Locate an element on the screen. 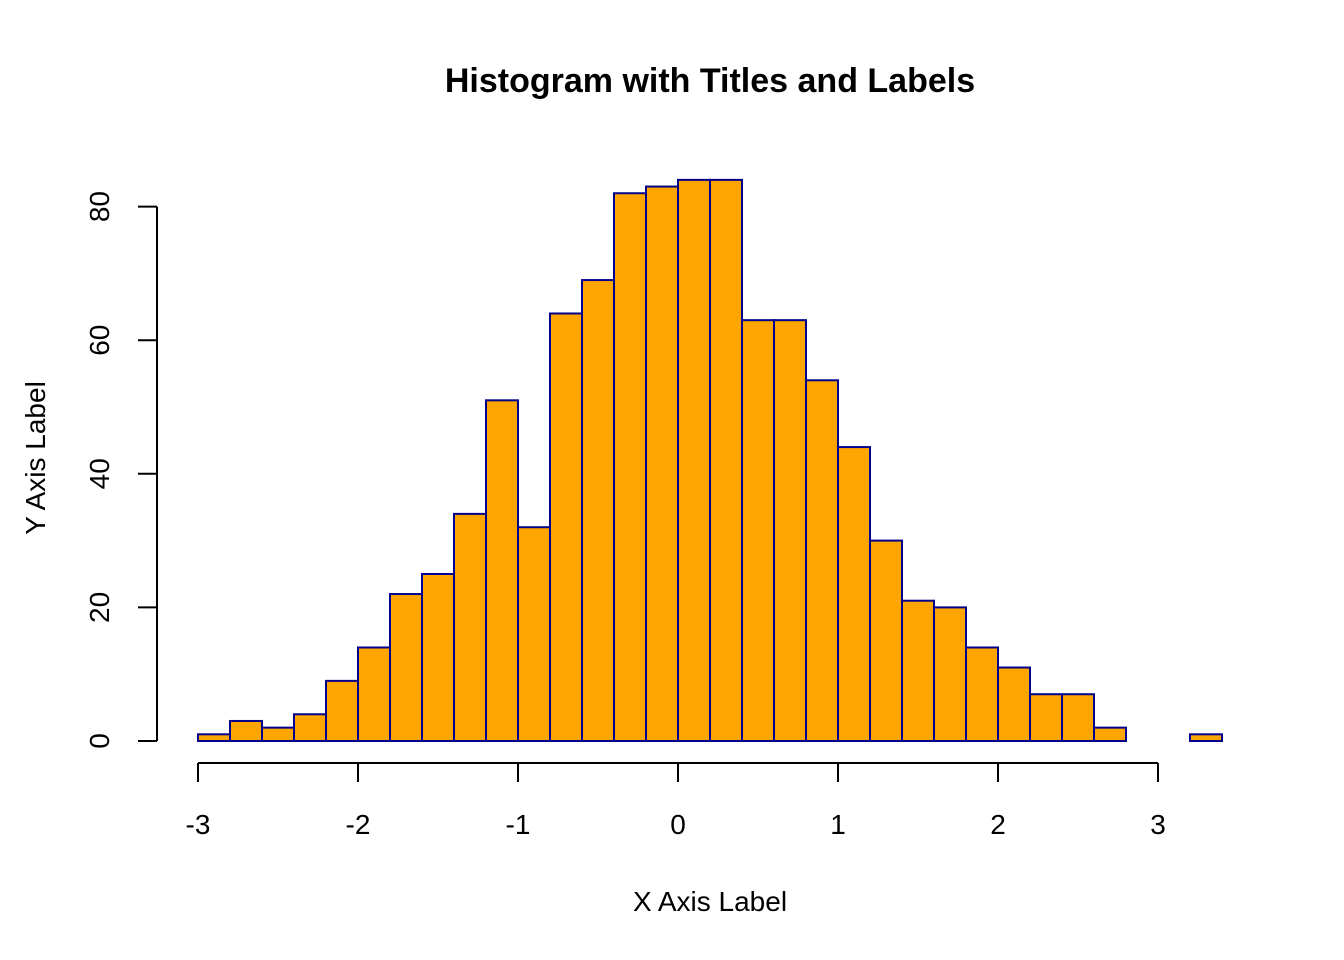  y-tick-label: 40 is located at coordinates (99, 473).